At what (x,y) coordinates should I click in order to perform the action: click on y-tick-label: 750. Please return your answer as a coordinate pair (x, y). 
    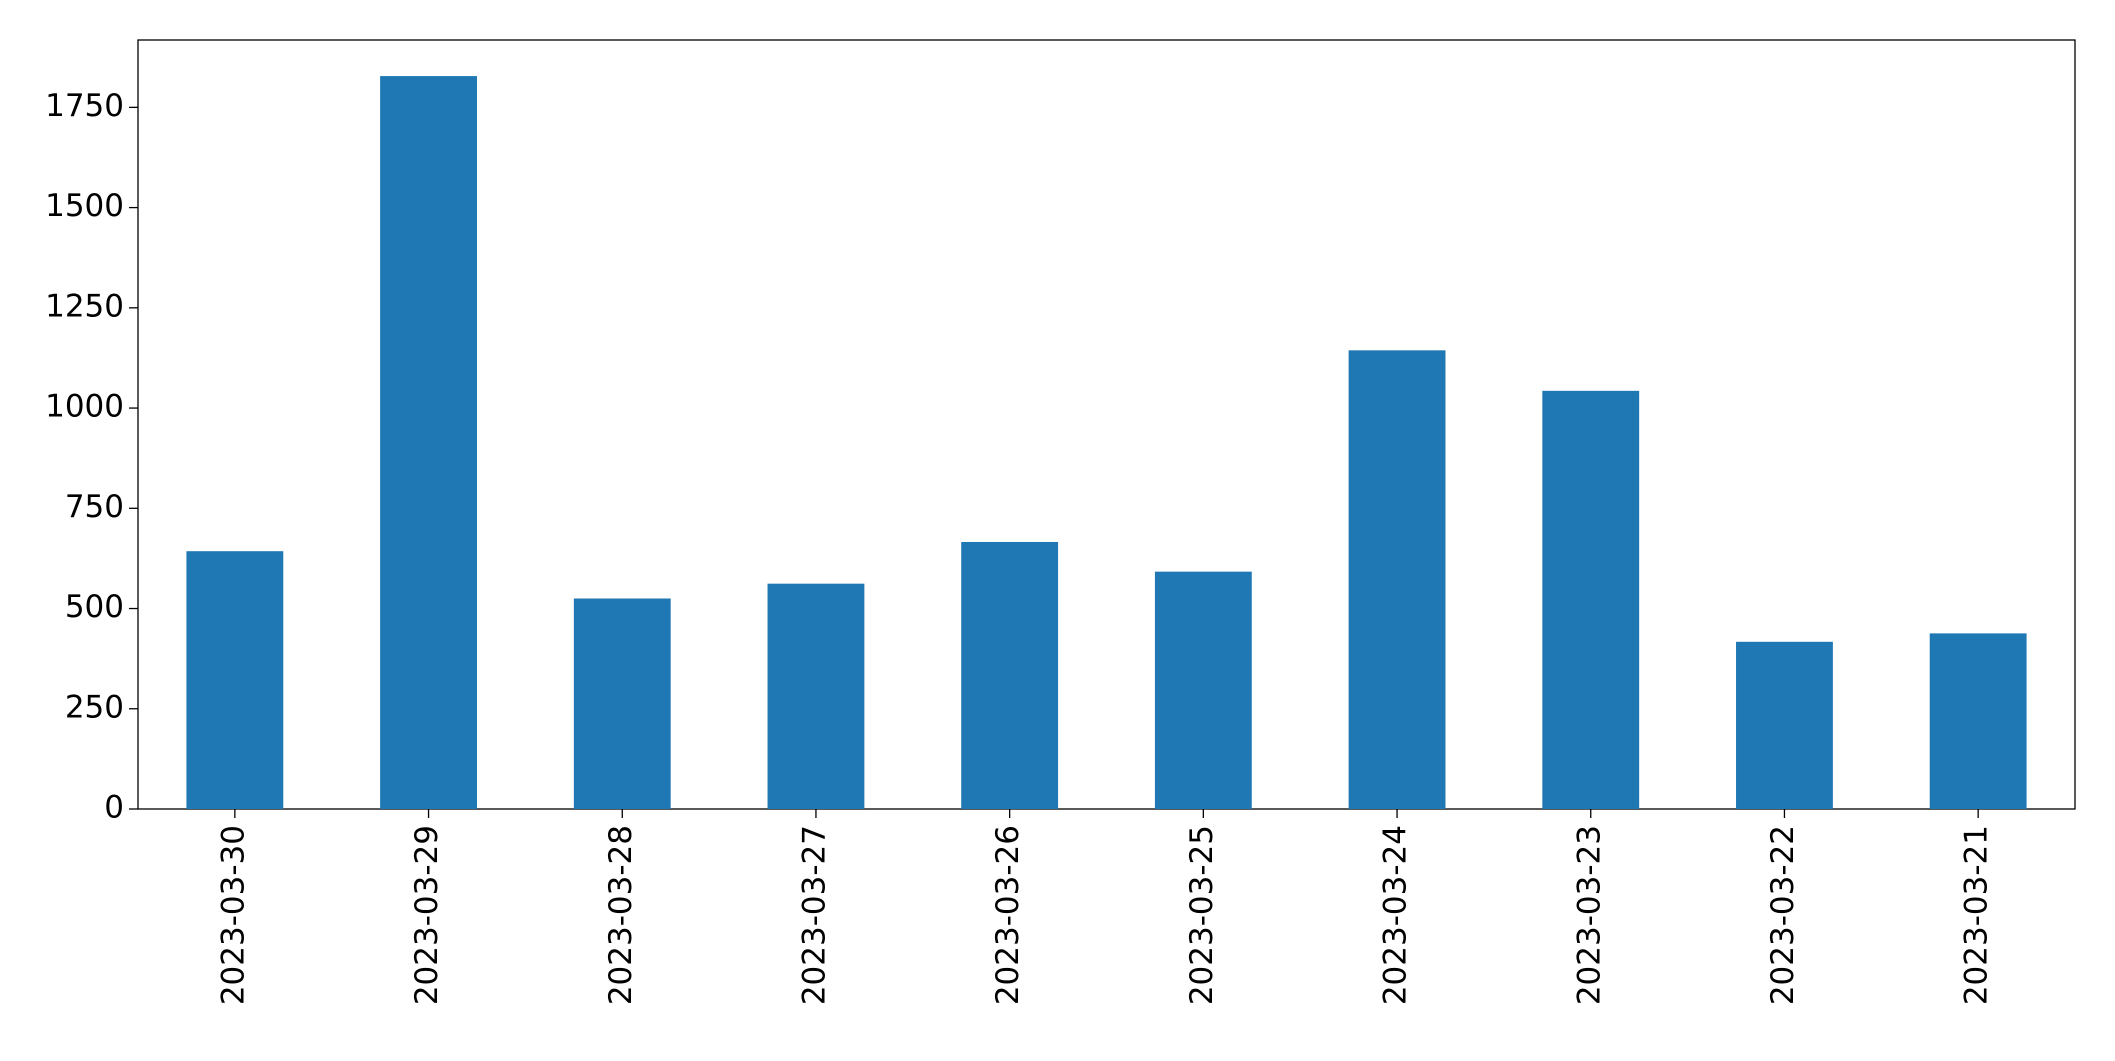
    Looking at the image, I should click on (94, 507).